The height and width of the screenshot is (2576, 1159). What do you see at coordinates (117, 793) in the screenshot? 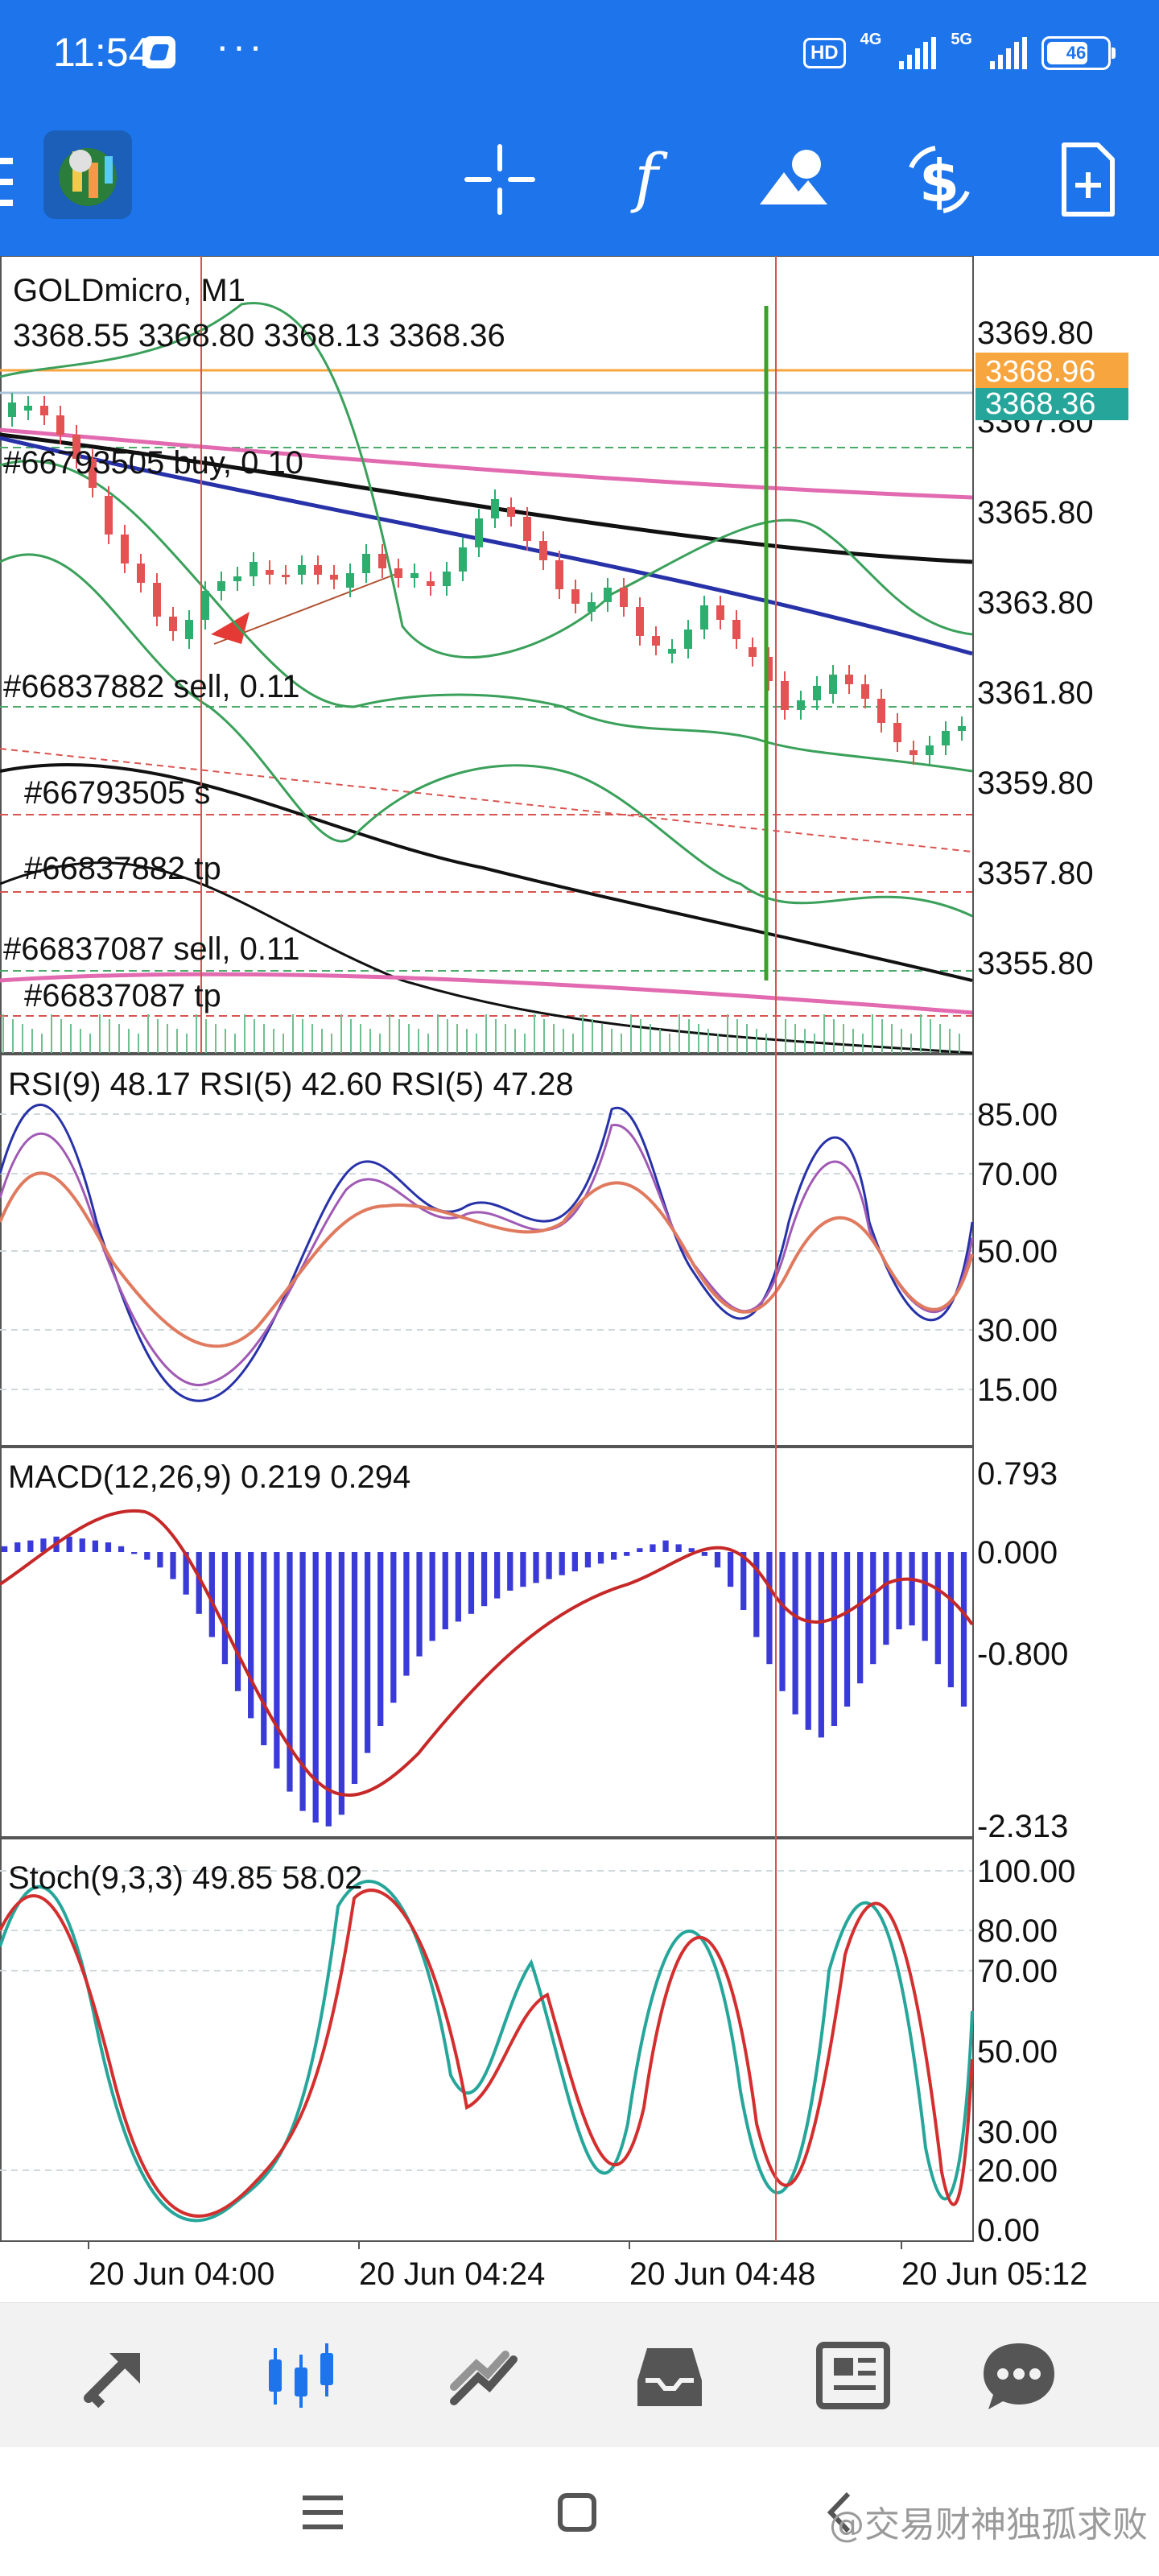
I see `order-label-sl: #66793505 s` at bounding box center [117, 793].